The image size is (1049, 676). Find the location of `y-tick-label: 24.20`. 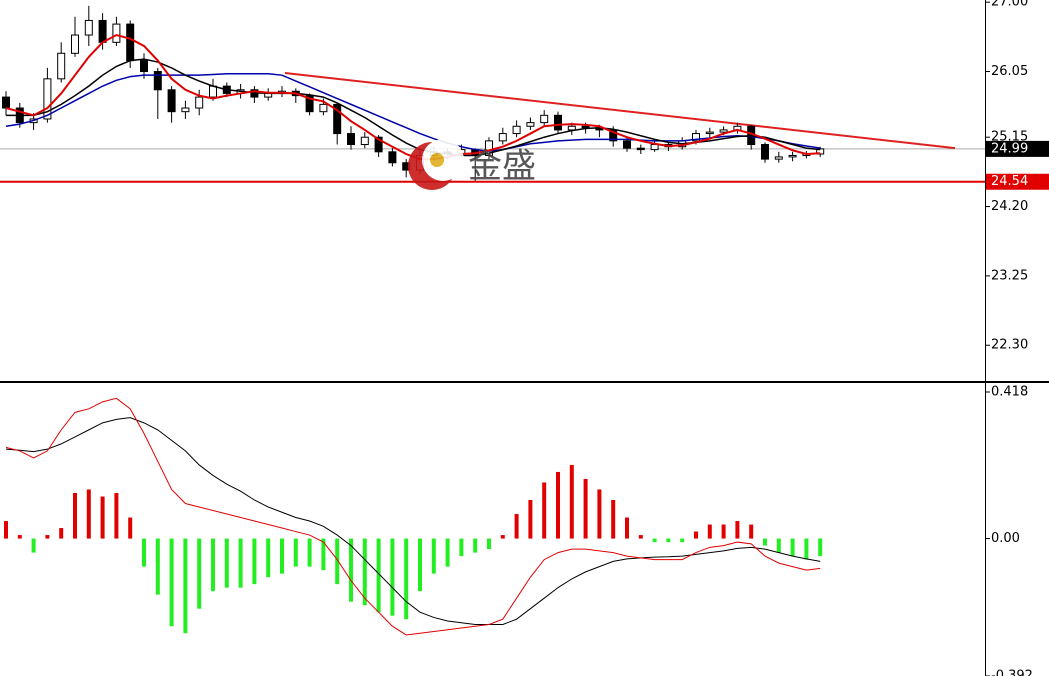

y-tick-label: 24.20 is located at coordinates (1009, 206).